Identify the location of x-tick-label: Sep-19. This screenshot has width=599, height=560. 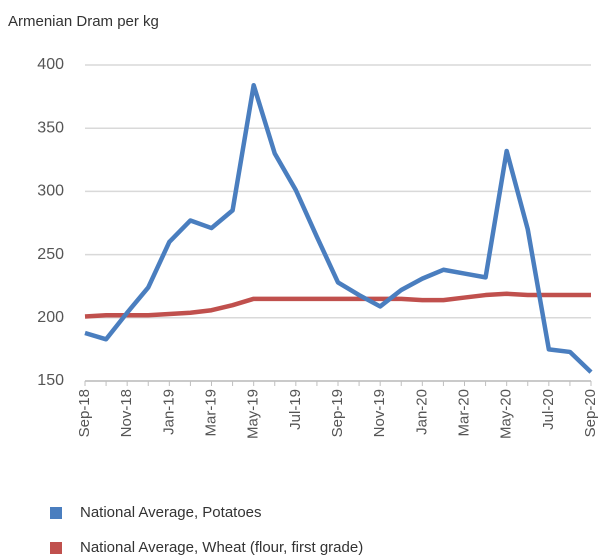
(337, 413).